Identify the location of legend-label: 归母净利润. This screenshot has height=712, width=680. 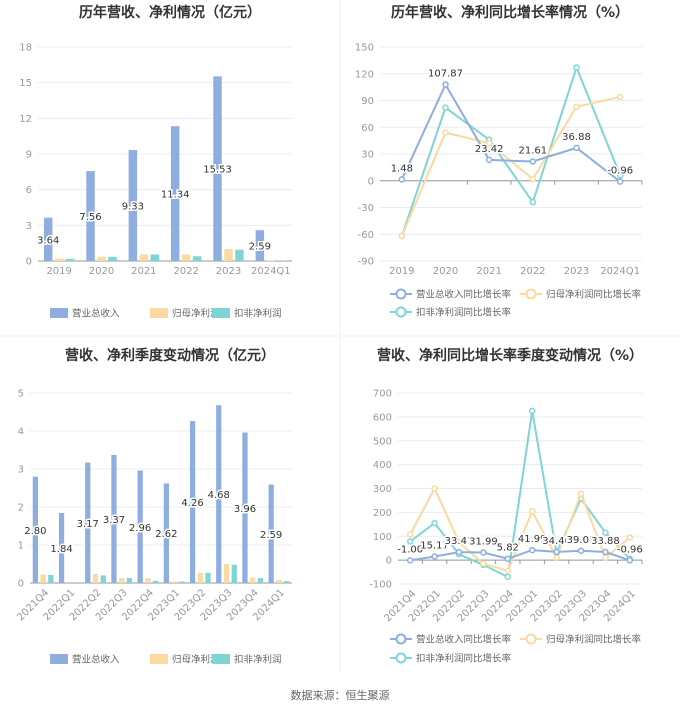
(196, 314).